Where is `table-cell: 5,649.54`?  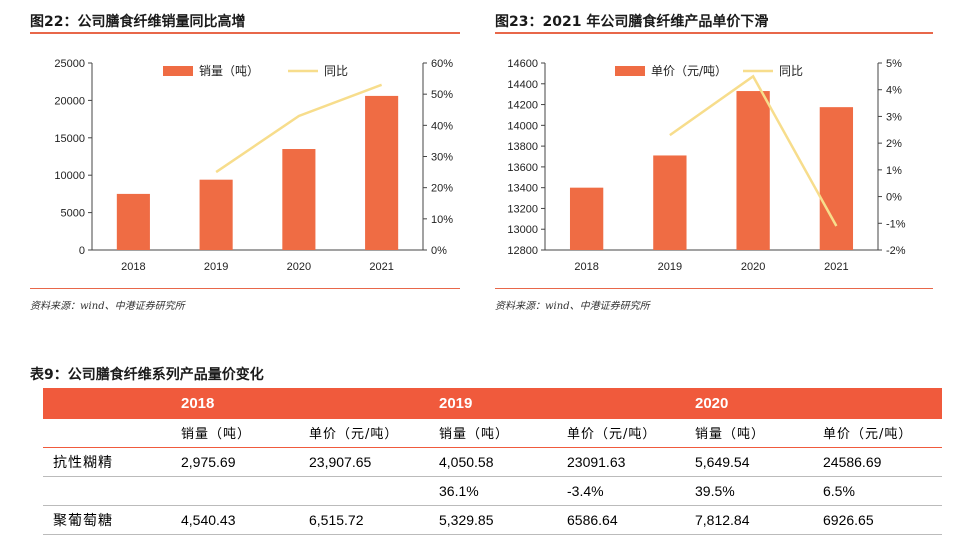
table-cell: 5,649.54 is located at coordinates (749, 461).